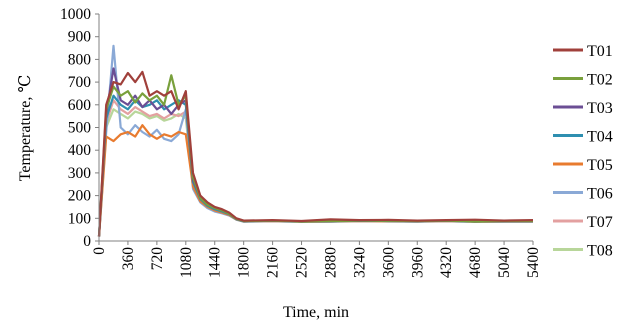 This screenshot has height=329, width=635. What do you see at coordinates (359, 262) in the screenshot?
I see `x-tick-label: 3240` at bounding box center [359, 262].